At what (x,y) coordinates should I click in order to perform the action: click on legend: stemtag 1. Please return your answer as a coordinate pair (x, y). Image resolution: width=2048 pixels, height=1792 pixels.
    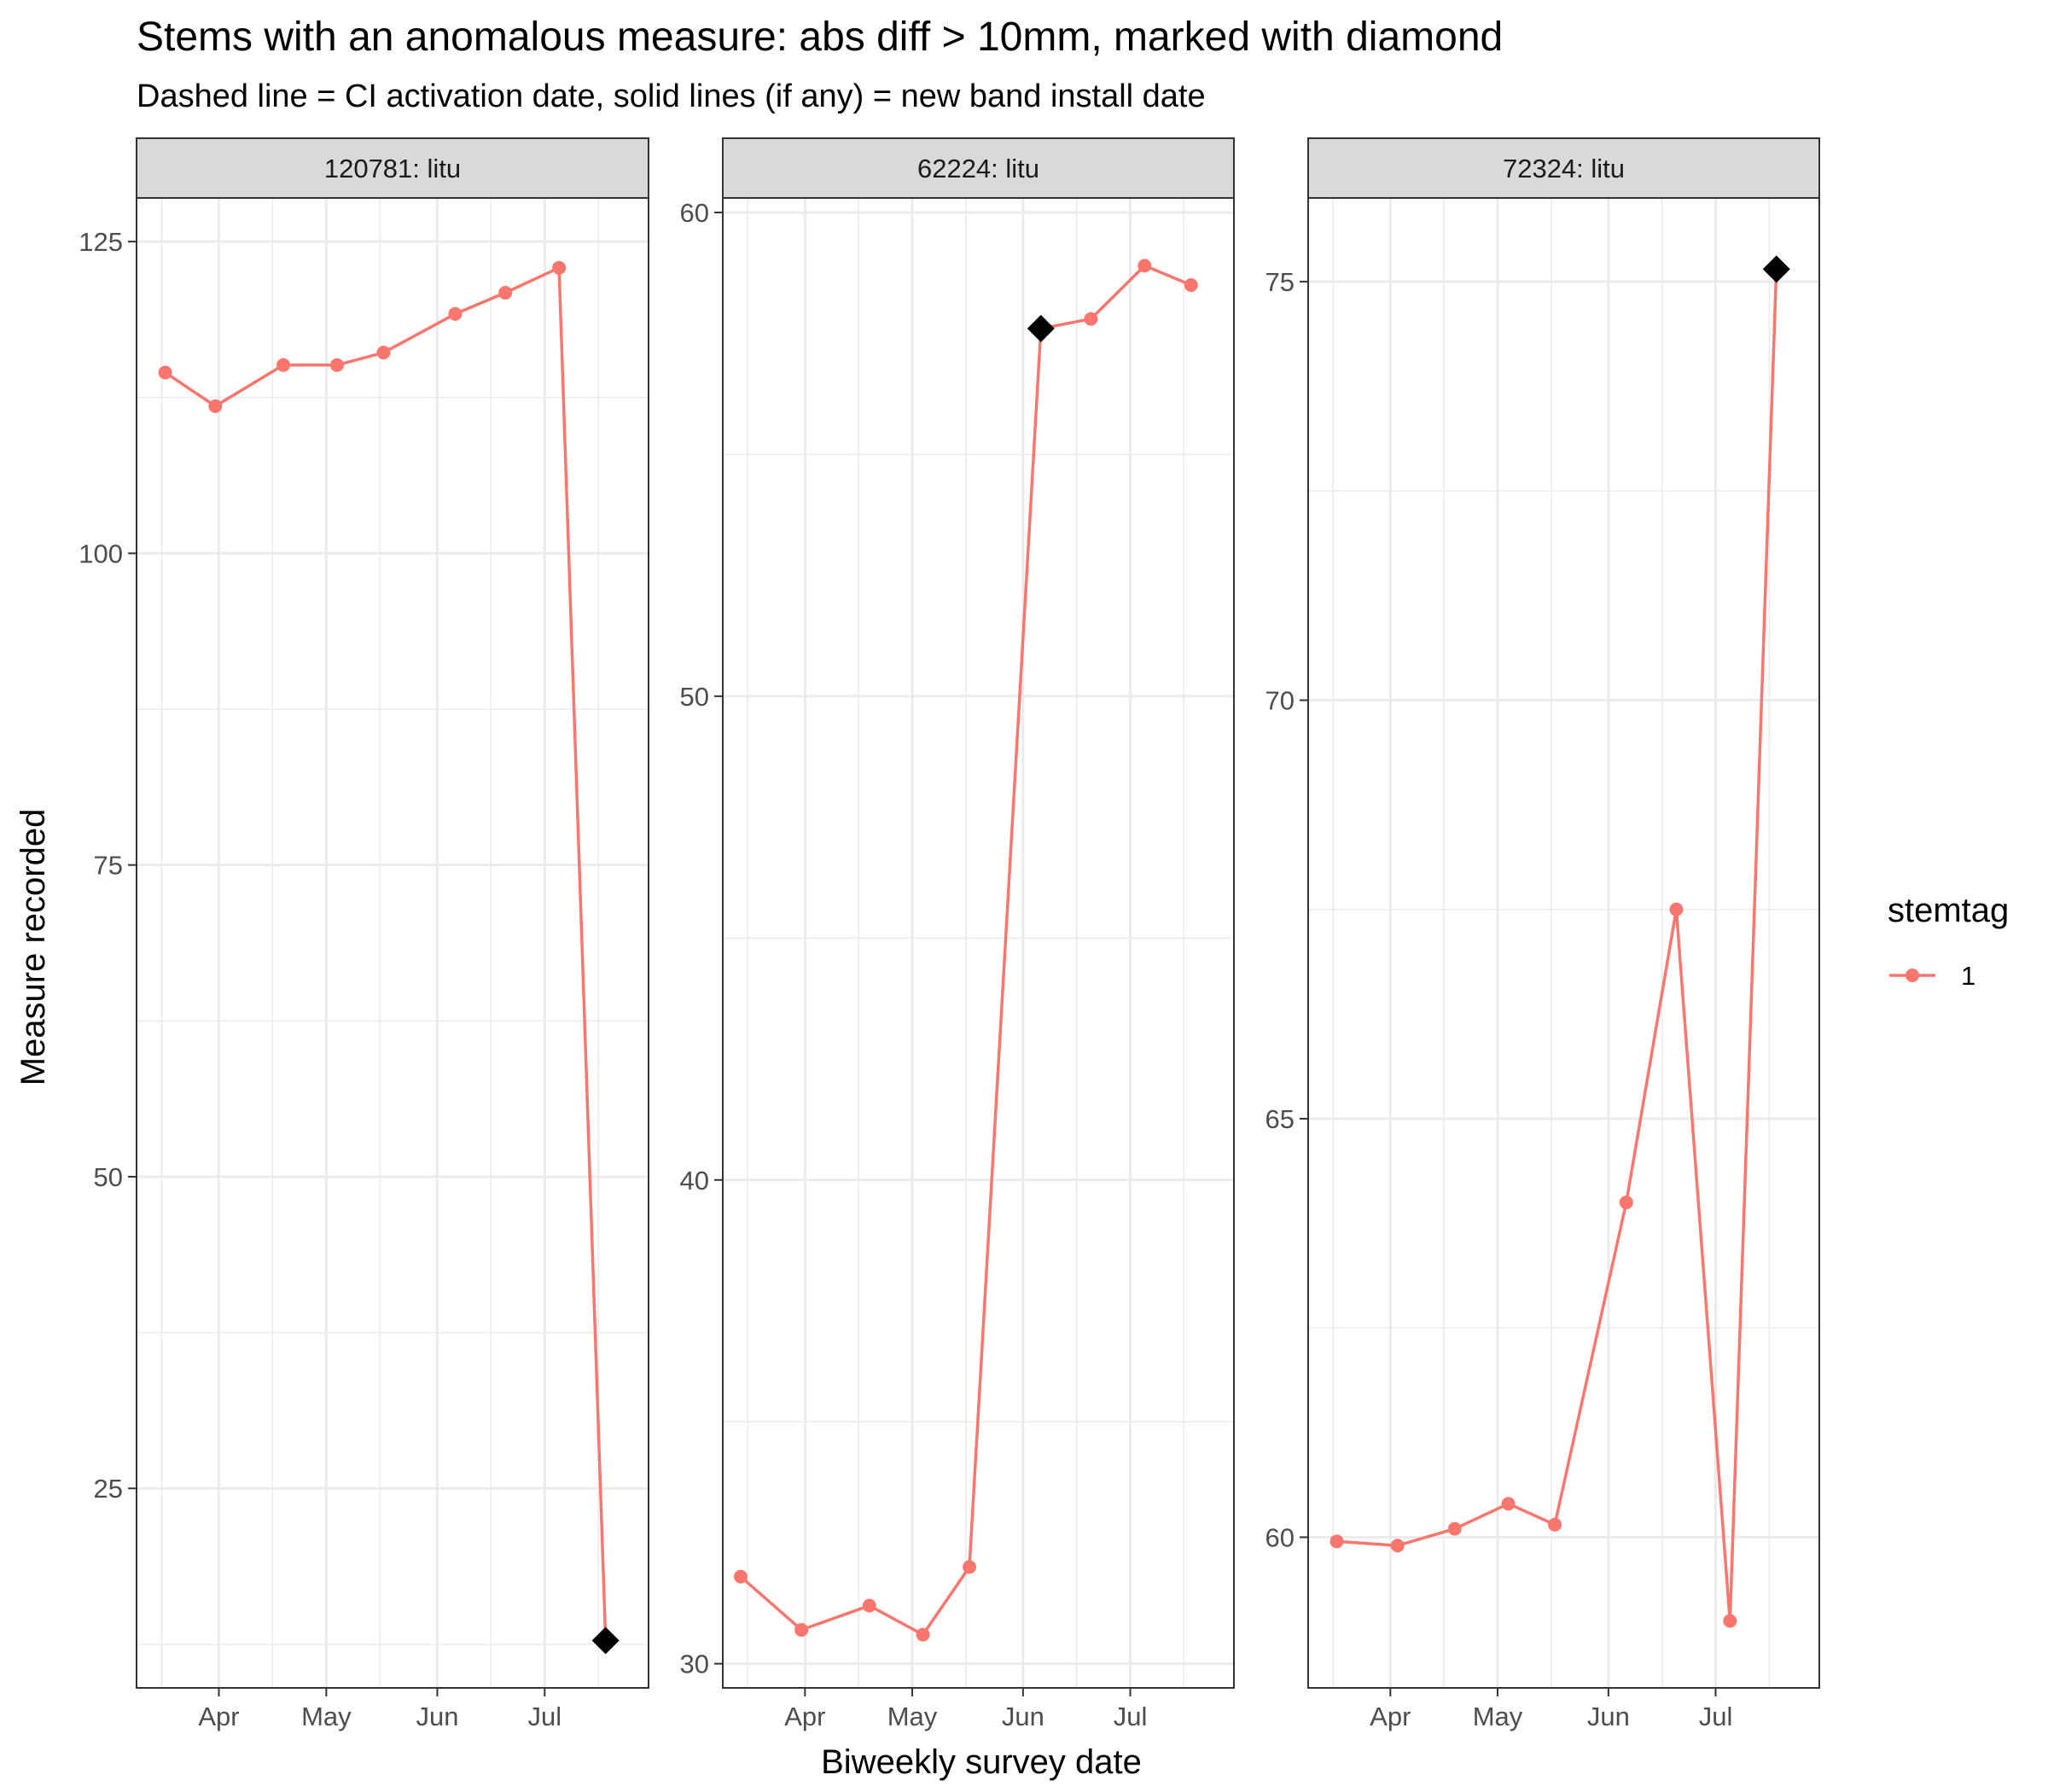
    Looking at the image, I should click on (1949, 942).